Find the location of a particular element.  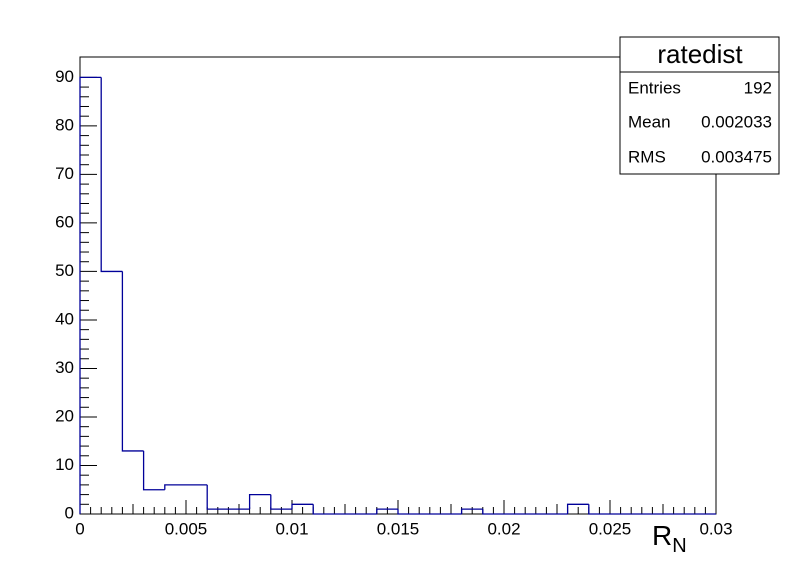

stats-value: 192 is located at coordinates (758, 87).